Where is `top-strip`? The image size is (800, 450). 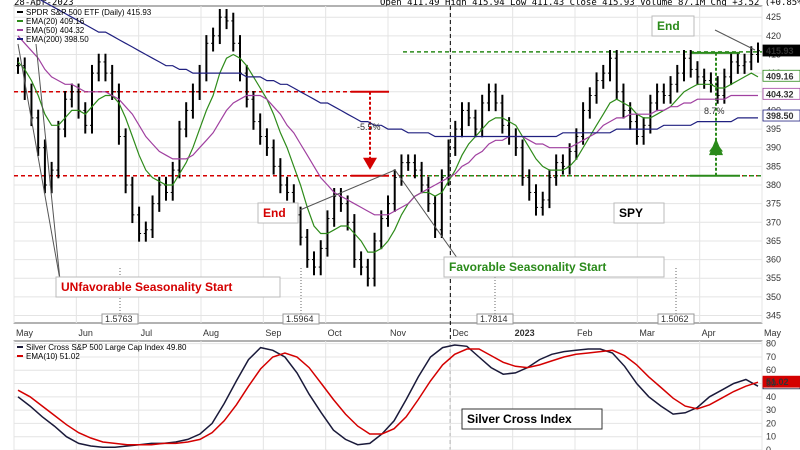
top-strip is located at coordinates (400, 3).